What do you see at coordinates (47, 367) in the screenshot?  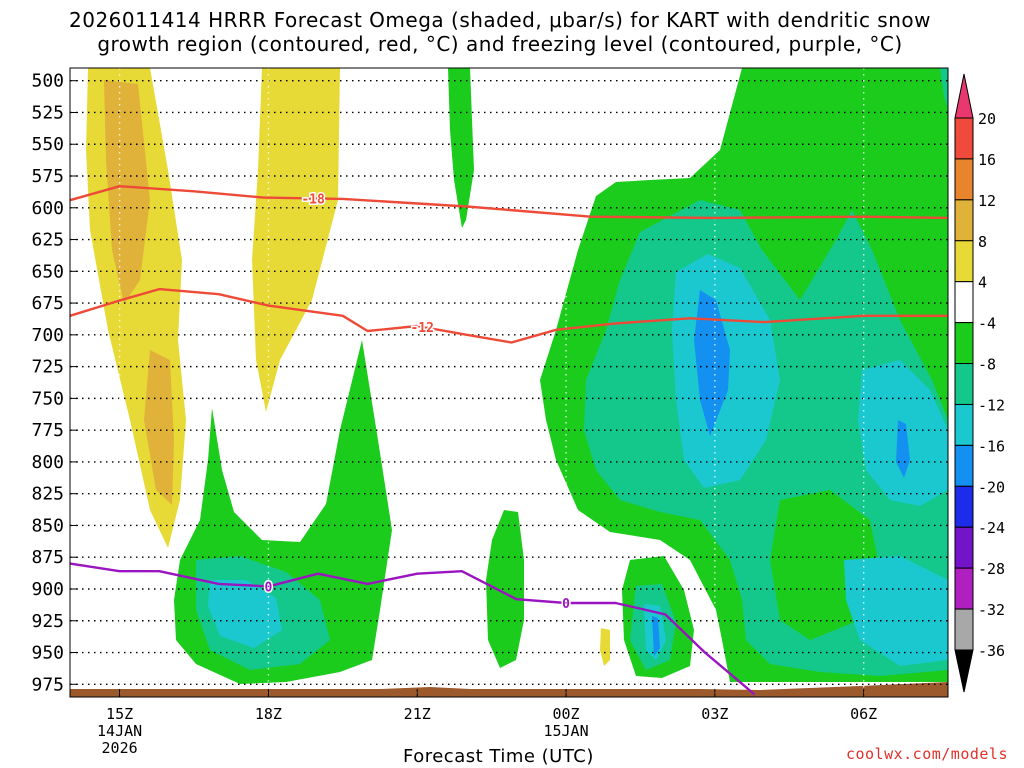 I see `y-tick-label-725: 725` at bounding box center [47, 367].